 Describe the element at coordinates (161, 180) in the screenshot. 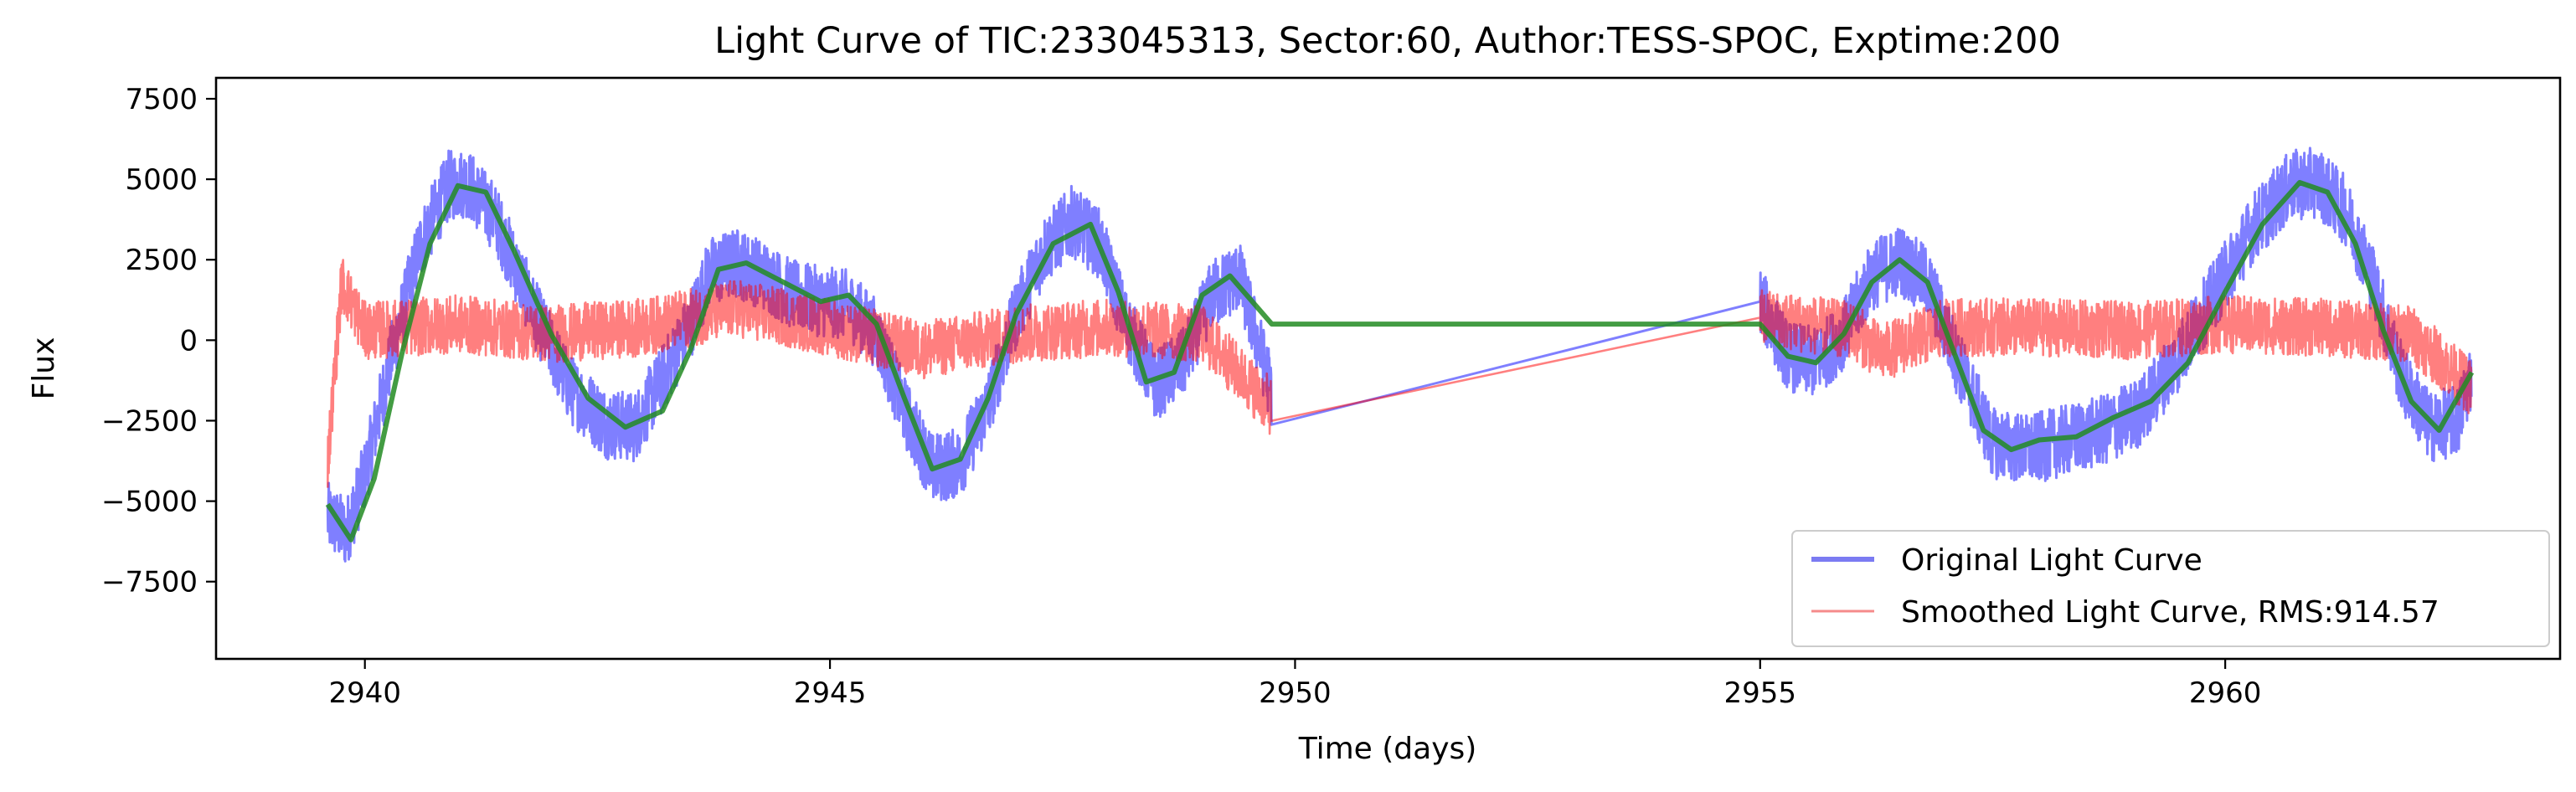

I see `y-tick-label: 5000` at that location.